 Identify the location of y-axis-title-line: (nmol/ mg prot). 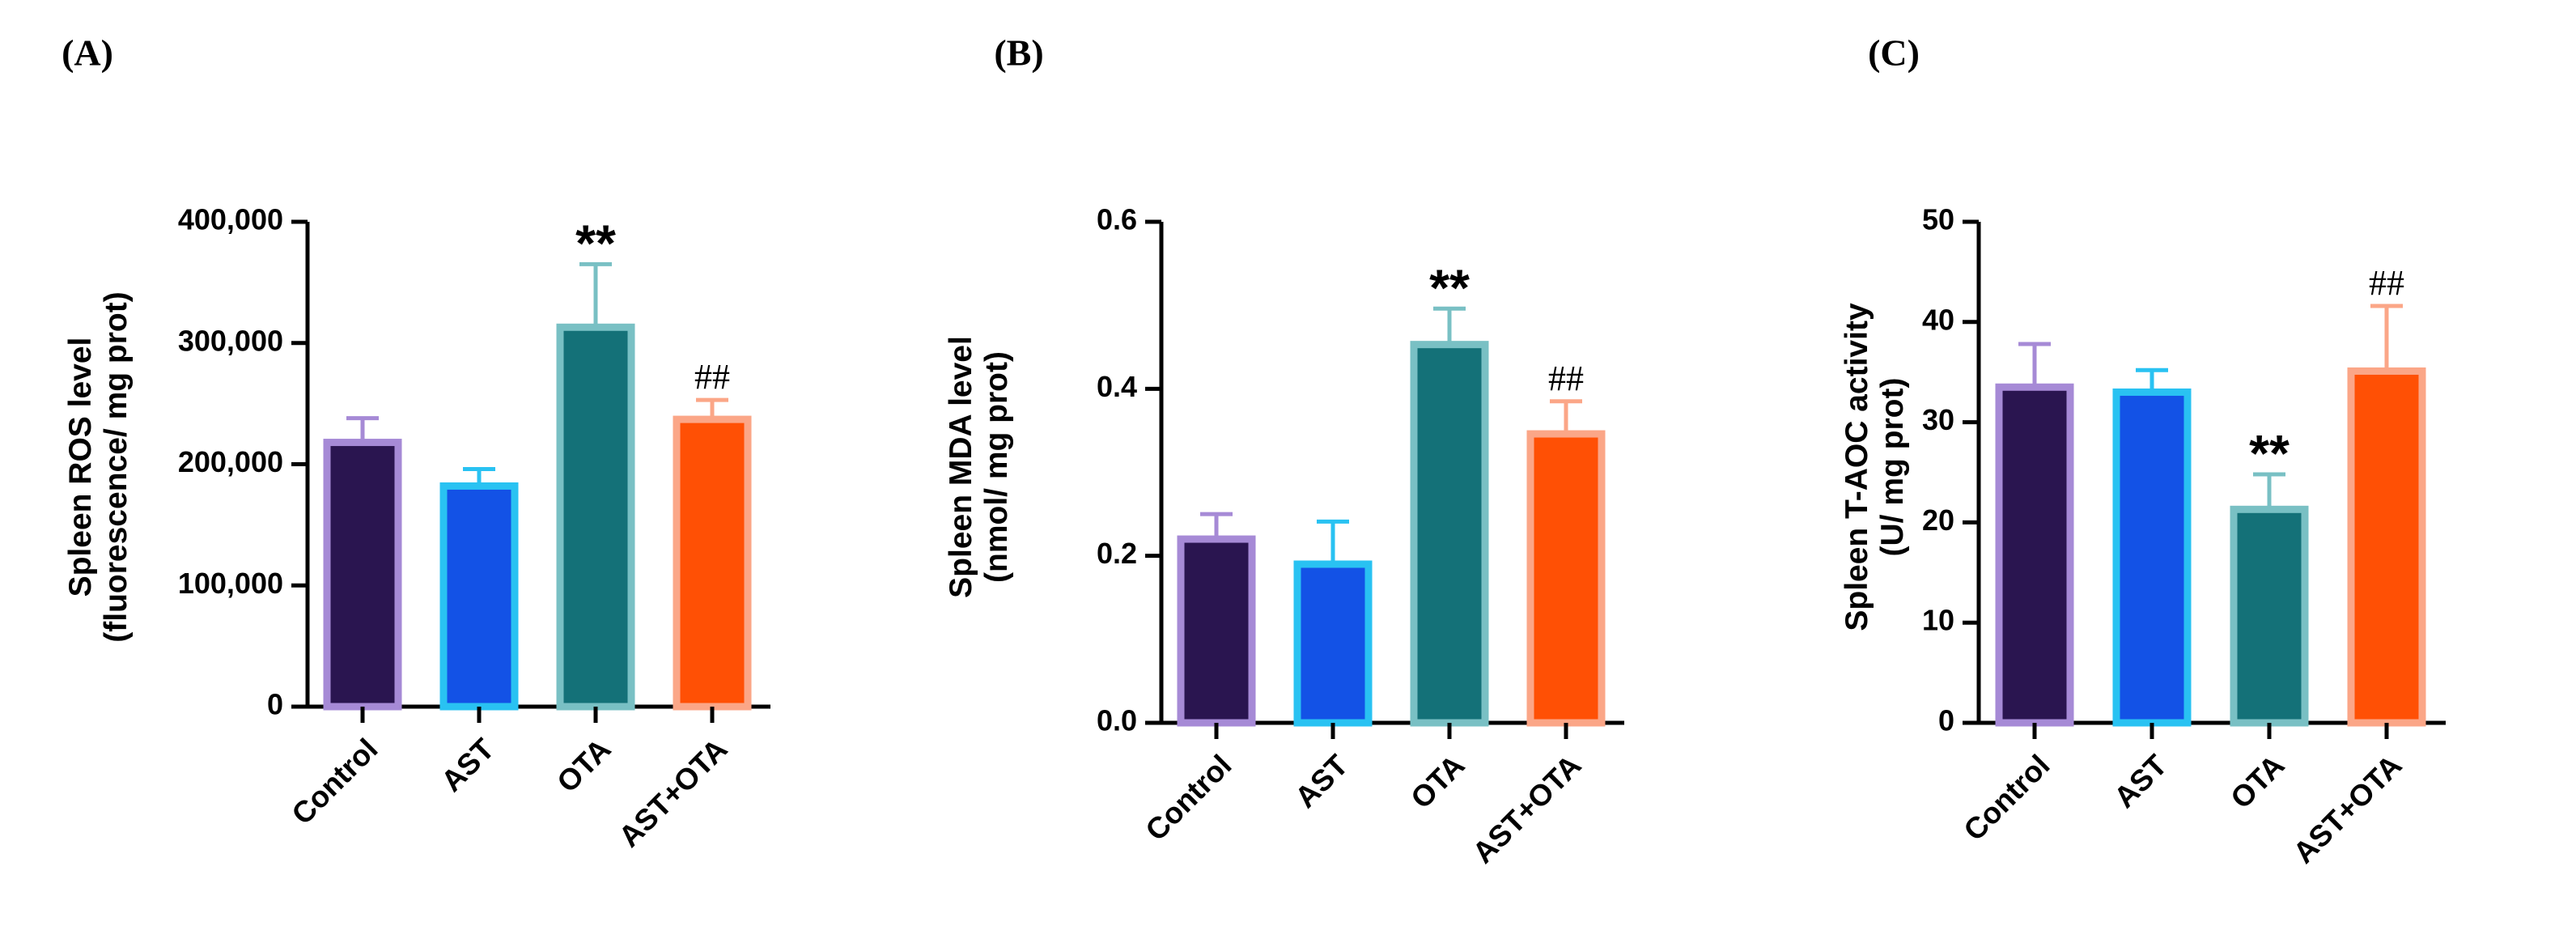
(996, 467).